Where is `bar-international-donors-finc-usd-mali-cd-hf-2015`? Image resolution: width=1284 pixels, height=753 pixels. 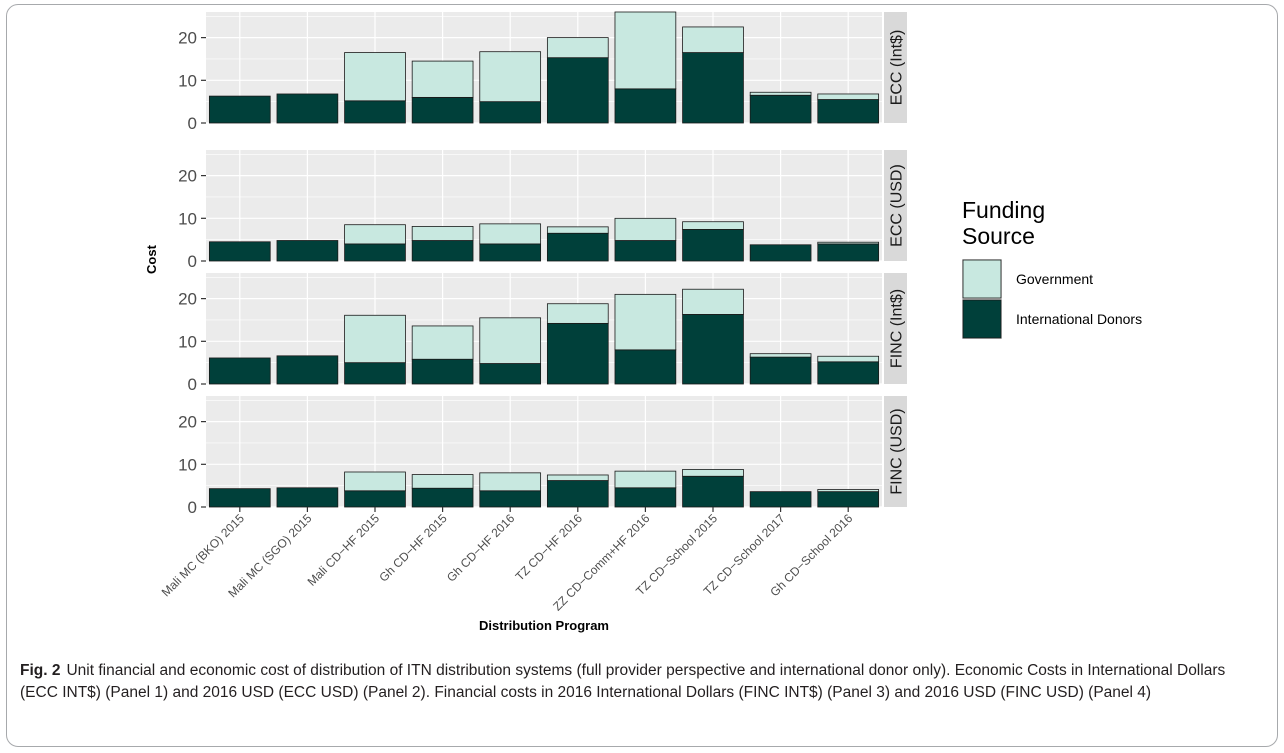
bar-international-donors-finc-usd-mali-cd-hf-2015 is located at coordinates (375, 499).